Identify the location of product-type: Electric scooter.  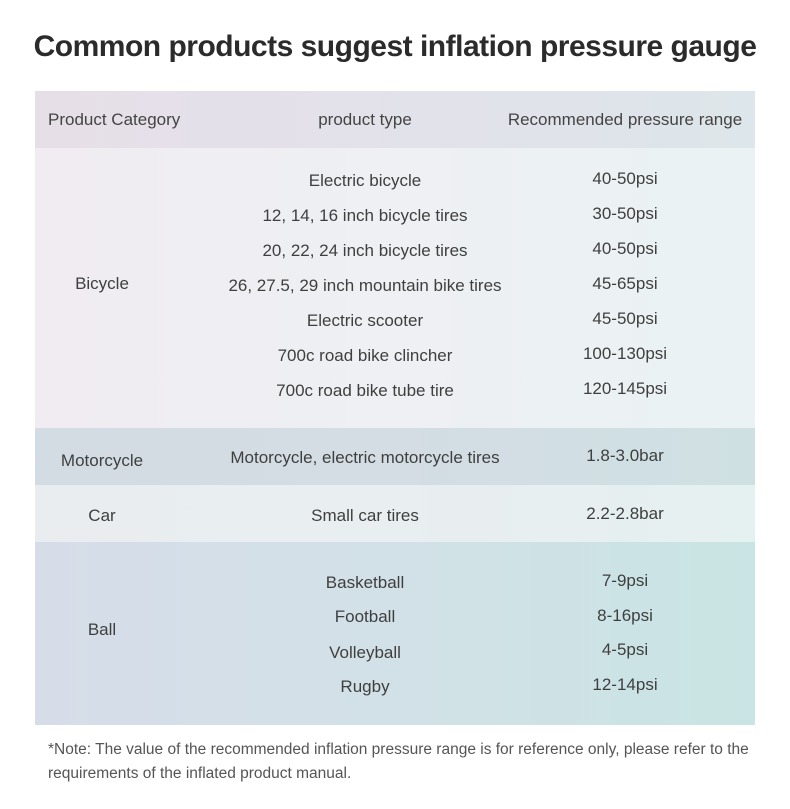
(365, 320).